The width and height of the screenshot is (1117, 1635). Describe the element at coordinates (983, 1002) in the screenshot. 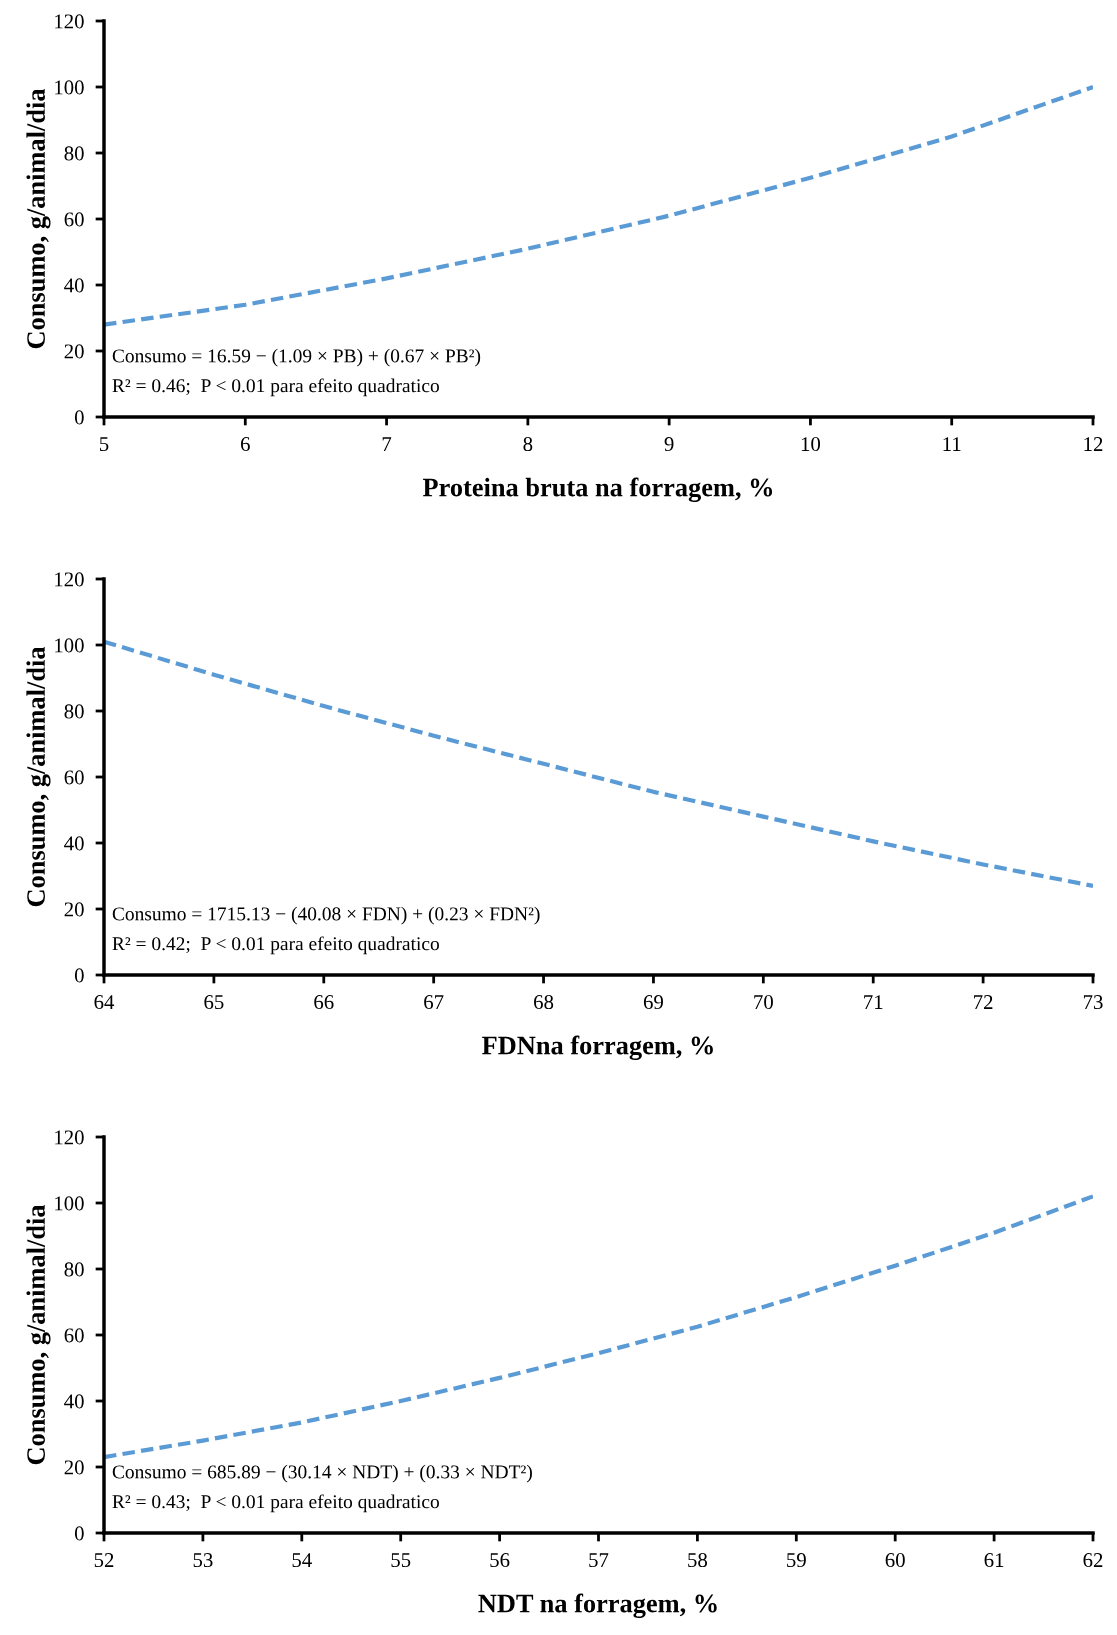

I see `x-tick-label: 72` at that location.